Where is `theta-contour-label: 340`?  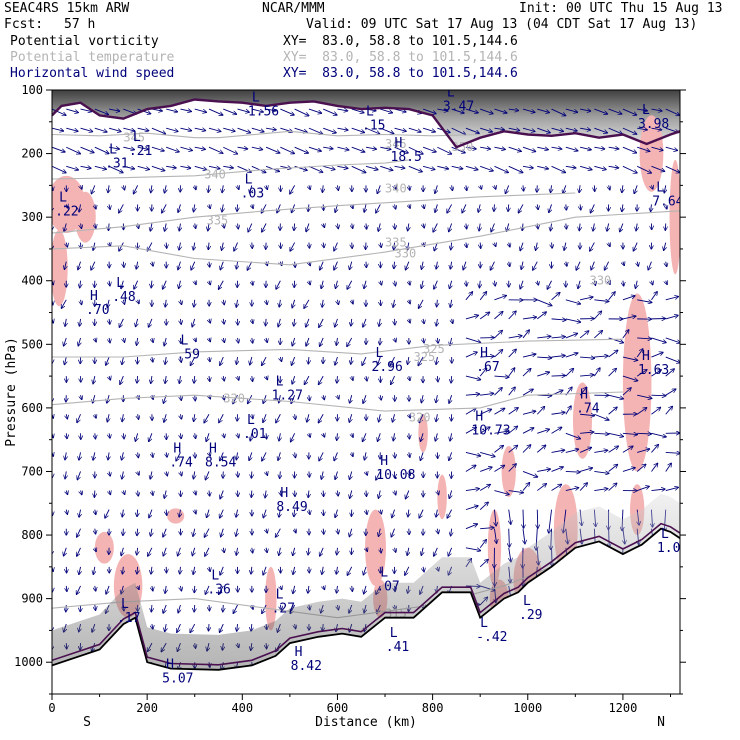 theta-contour-label: 340 is located at coordinates (215, 175).